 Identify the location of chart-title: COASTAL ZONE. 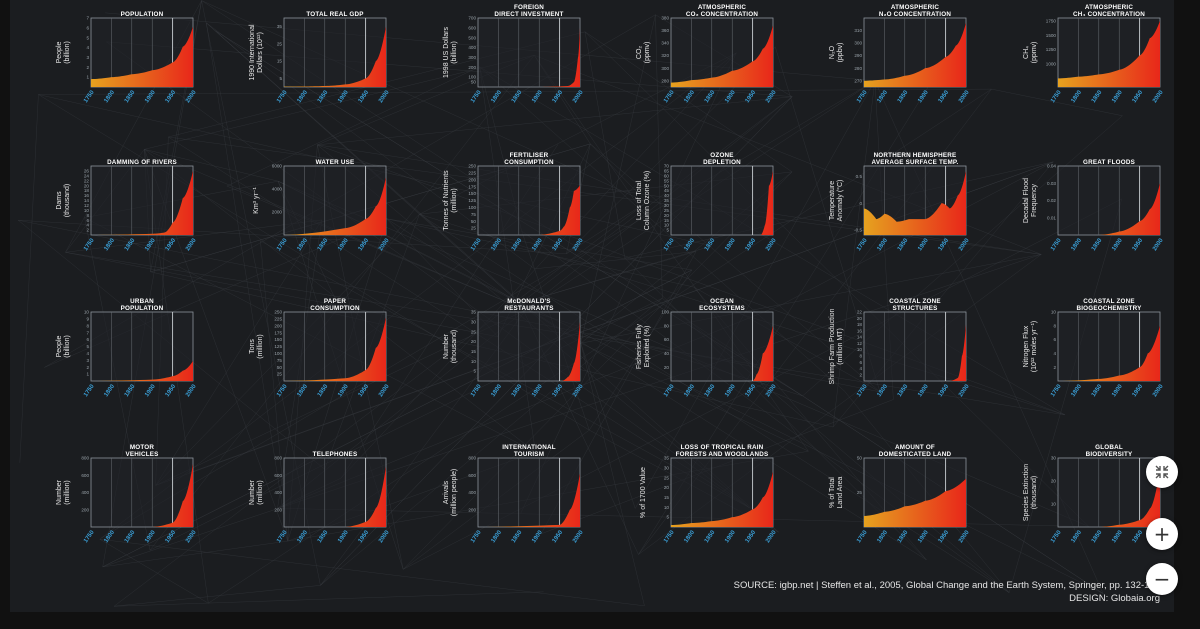
(1109, 301).